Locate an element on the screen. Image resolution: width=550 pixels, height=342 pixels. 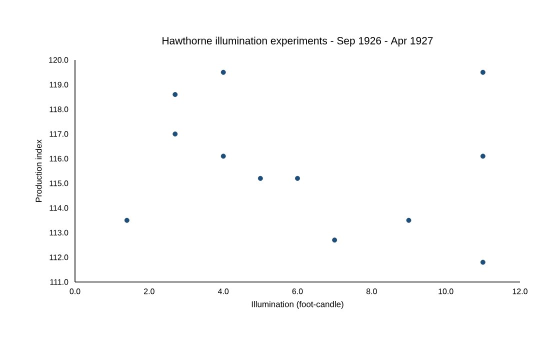
x-axis-title: Illumination (foot-candle) is located at coordinates (298, 304).